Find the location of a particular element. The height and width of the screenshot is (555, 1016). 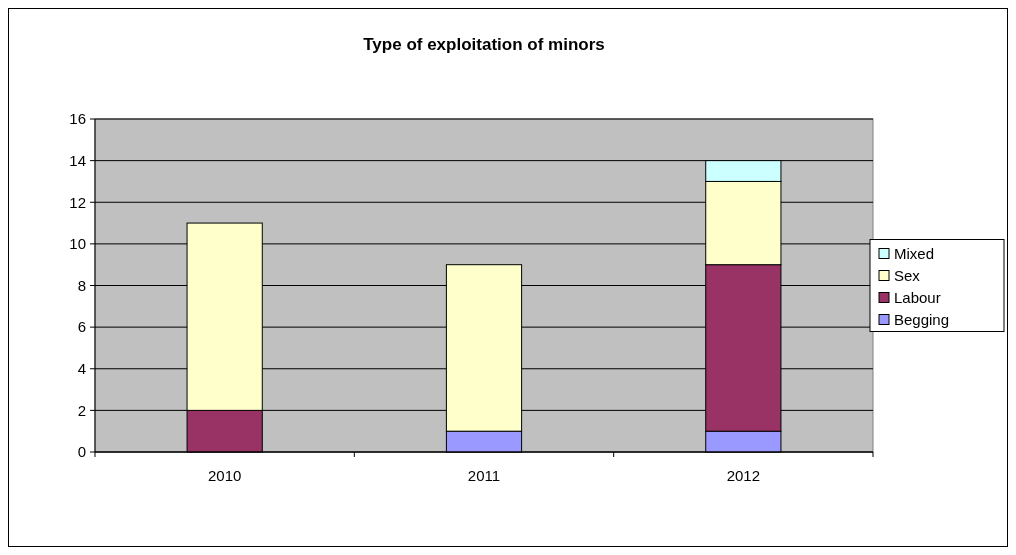

chart-title: Type of exploitation of minors is located at coordinates (484, 44).